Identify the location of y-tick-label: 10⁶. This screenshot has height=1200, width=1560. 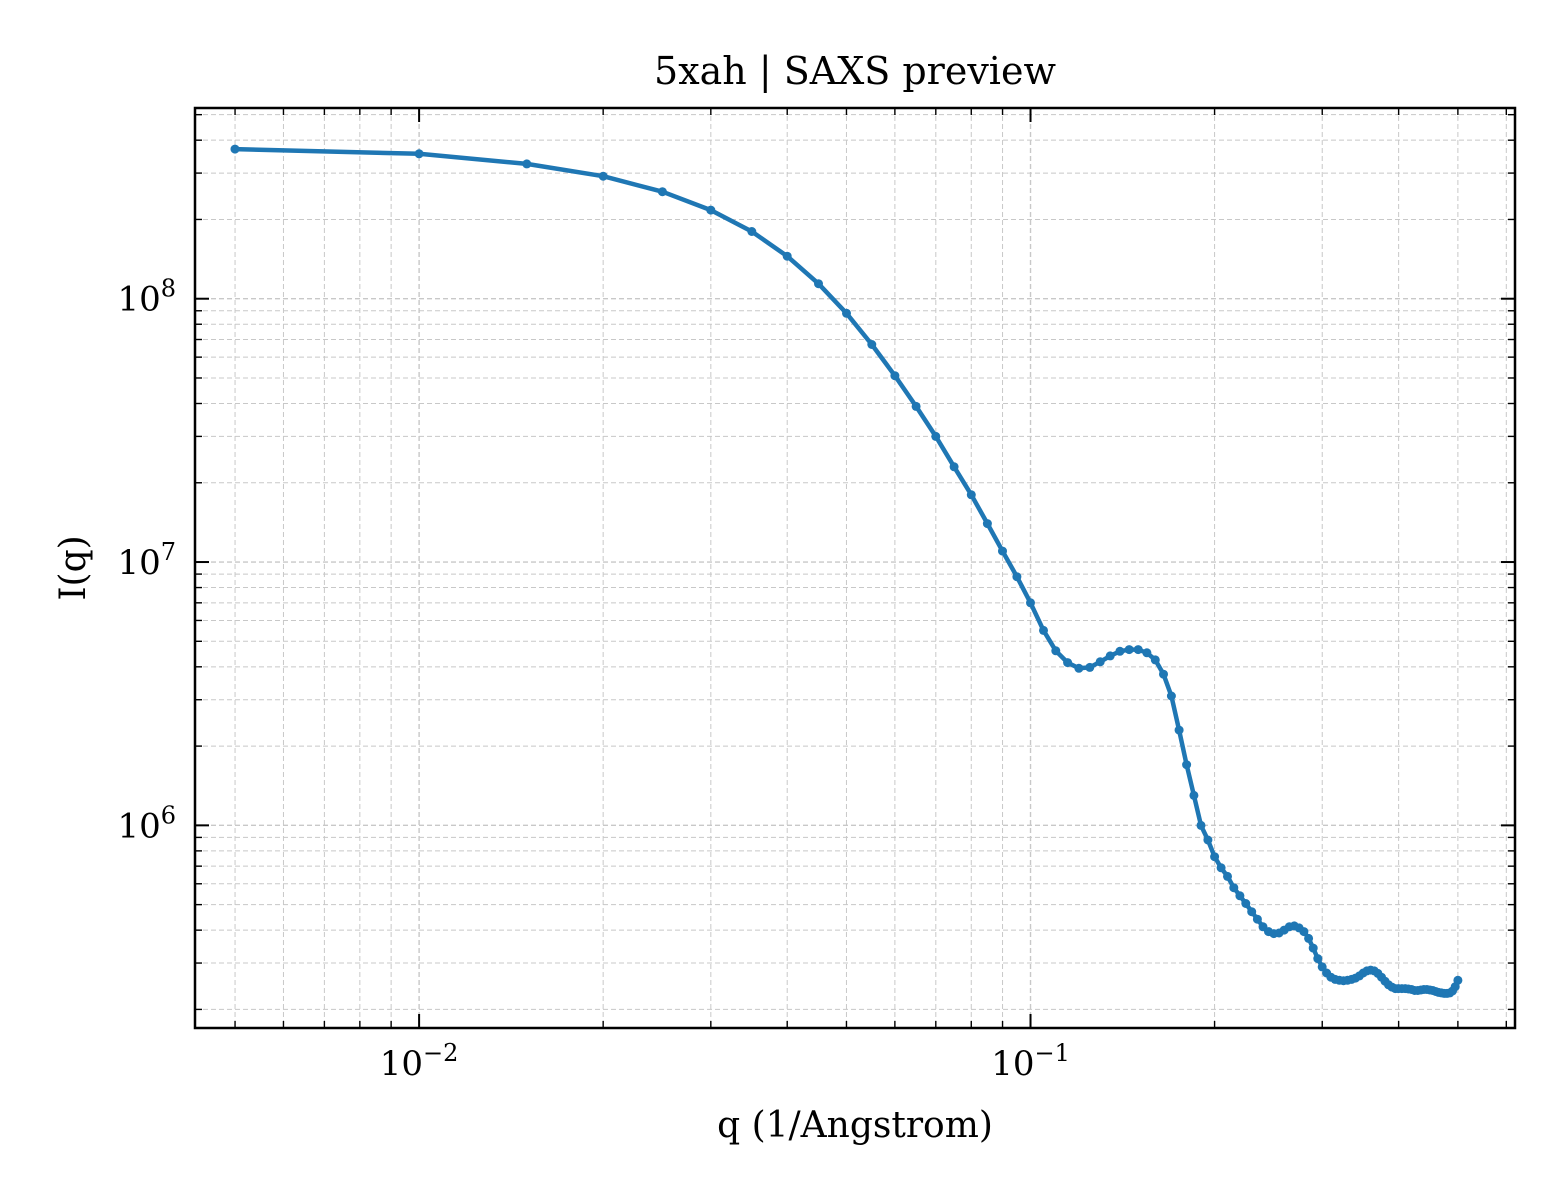
(146, 823).